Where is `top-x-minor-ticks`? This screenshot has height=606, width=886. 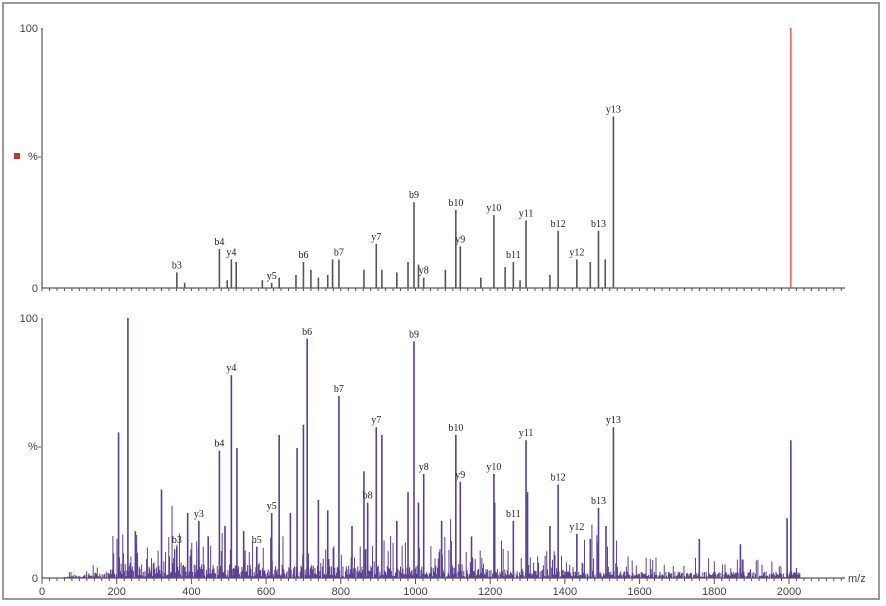 top-x-minor-ticks is located at coordinates (441, 289).